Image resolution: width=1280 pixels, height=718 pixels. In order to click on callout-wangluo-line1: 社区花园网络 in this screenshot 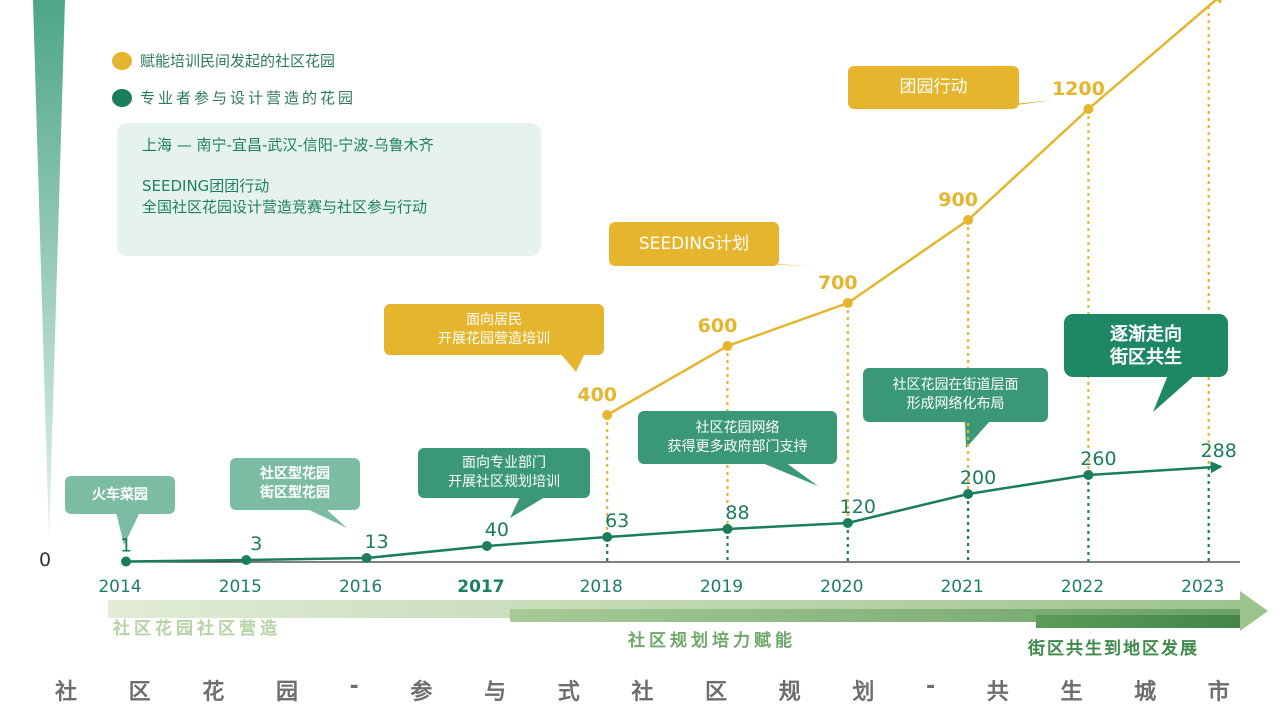, I will do `click(737, 427)`.